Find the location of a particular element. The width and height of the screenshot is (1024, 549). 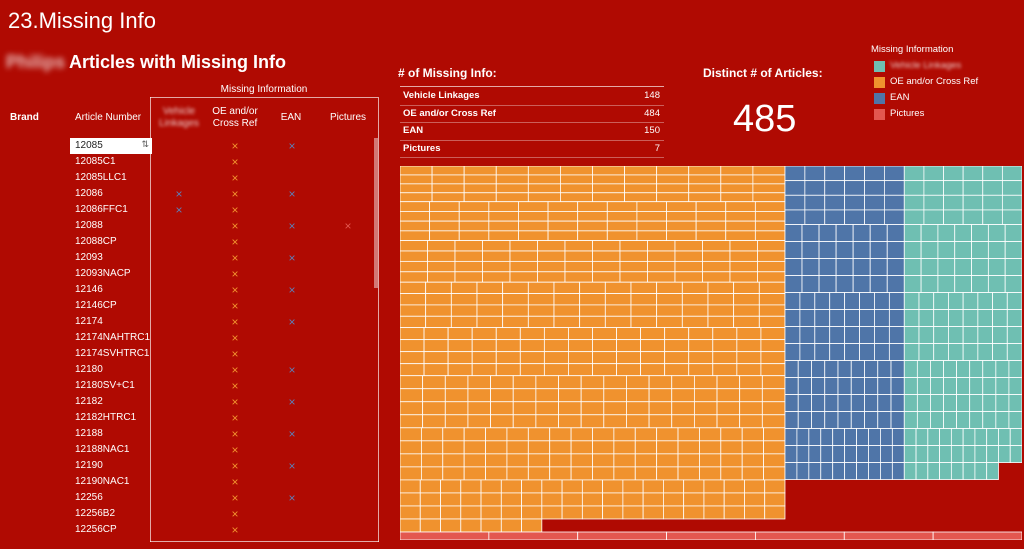

col-vehicle-linkages: Vehicle Linkages is located at coordinates (179, 117).